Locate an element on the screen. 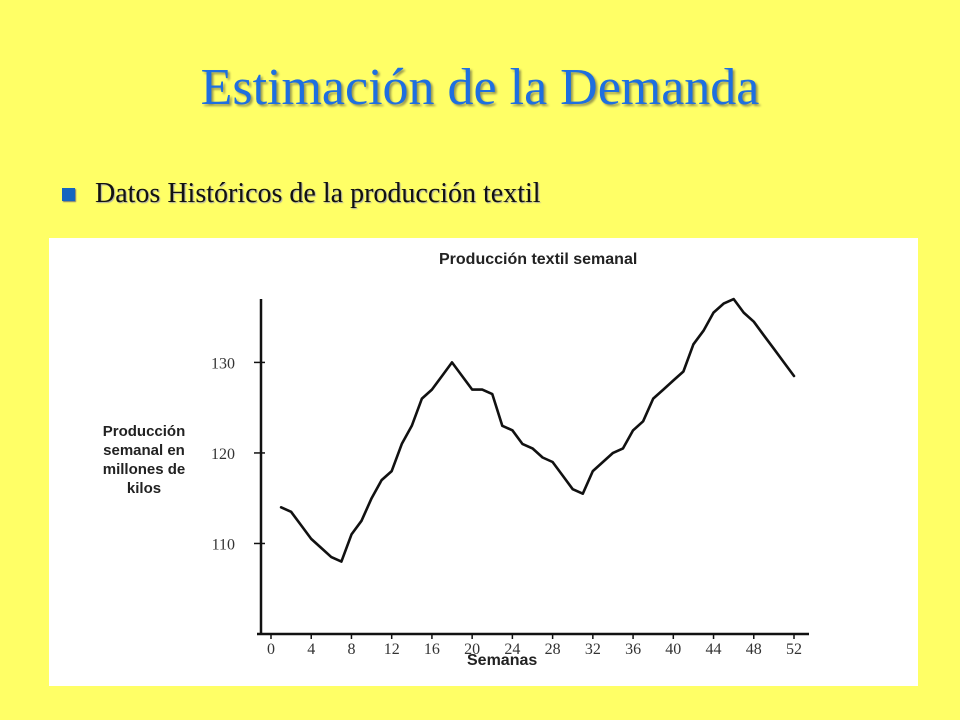 This screenshot has width=960, height=720. x-tick-label: 20 is located at coordinates (472, 649).